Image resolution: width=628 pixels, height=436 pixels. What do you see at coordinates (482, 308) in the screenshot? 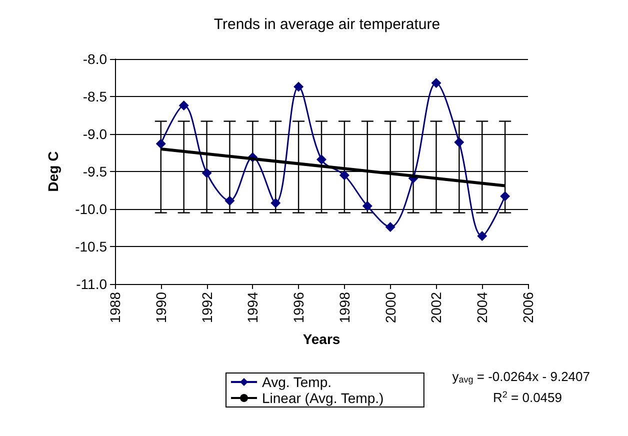
I see `x-tick-label: 2004` at bounding box center [482, 308].